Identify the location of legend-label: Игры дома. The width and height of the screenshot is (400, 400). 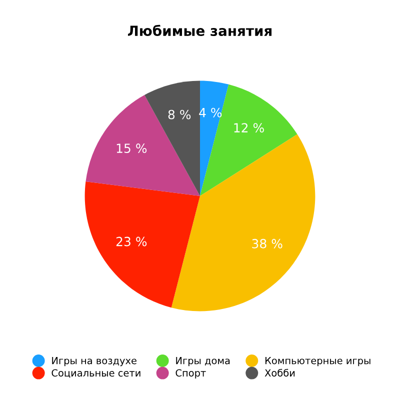
(203, 361).